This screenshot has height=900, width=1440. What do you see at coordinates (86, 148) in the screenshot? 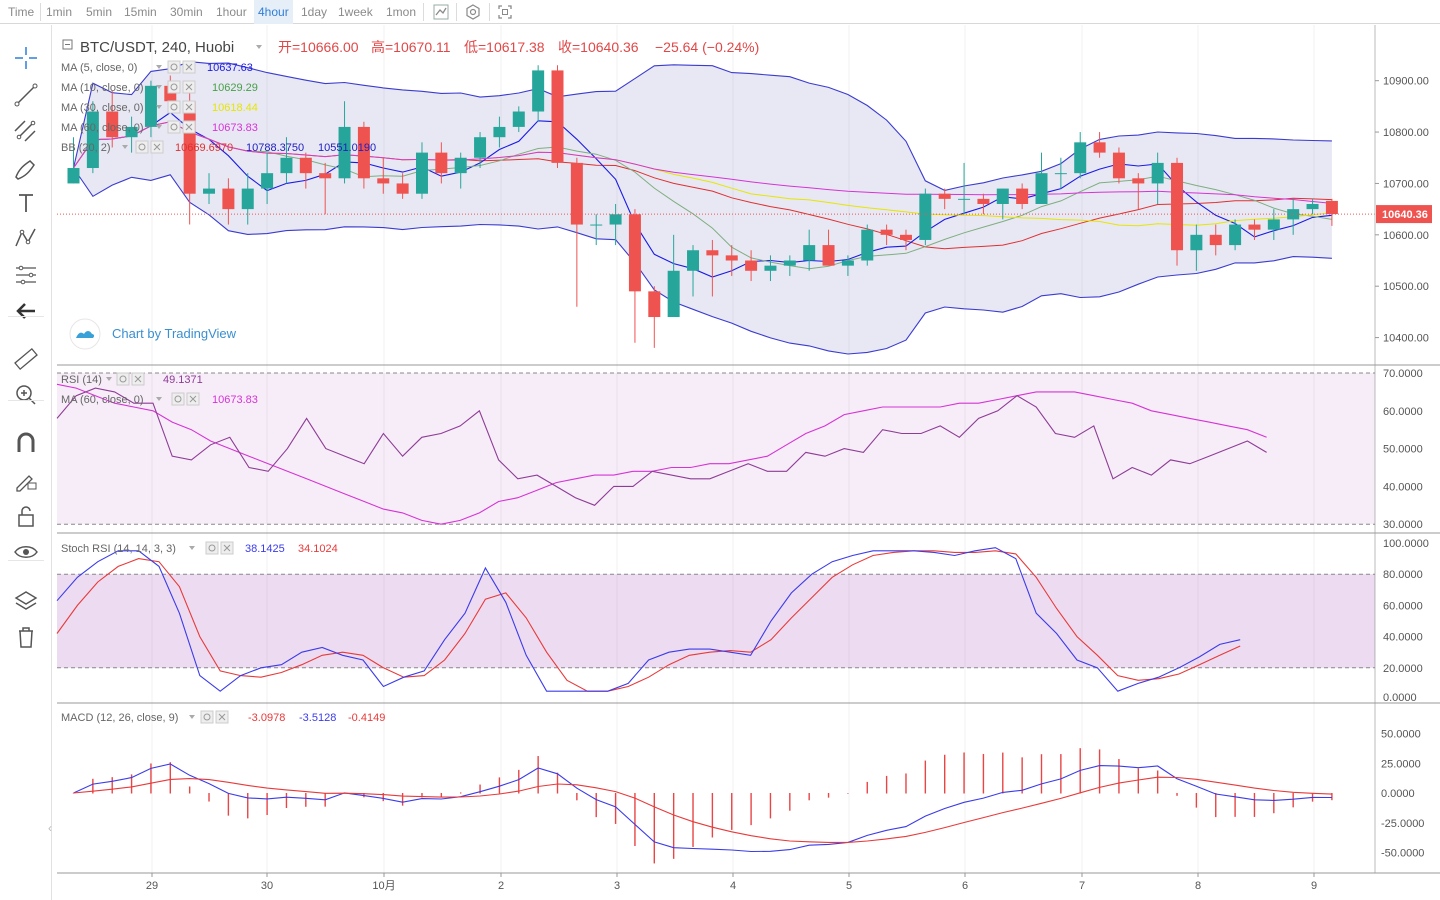
I see `bb-legend-label: BB (20, 2)` at bounding box center [86, 148].